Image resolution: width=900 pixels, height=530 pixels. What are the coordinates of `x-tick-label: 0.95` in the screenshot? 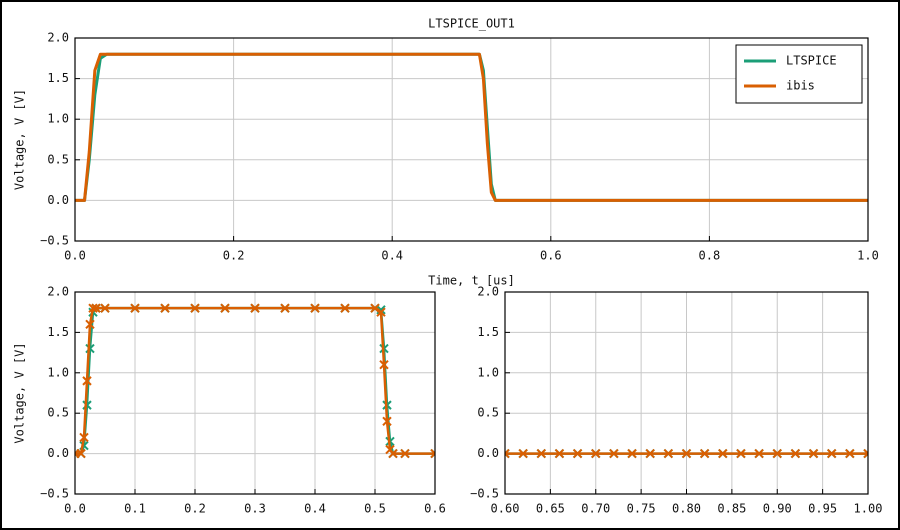 It's located at (822, 509).